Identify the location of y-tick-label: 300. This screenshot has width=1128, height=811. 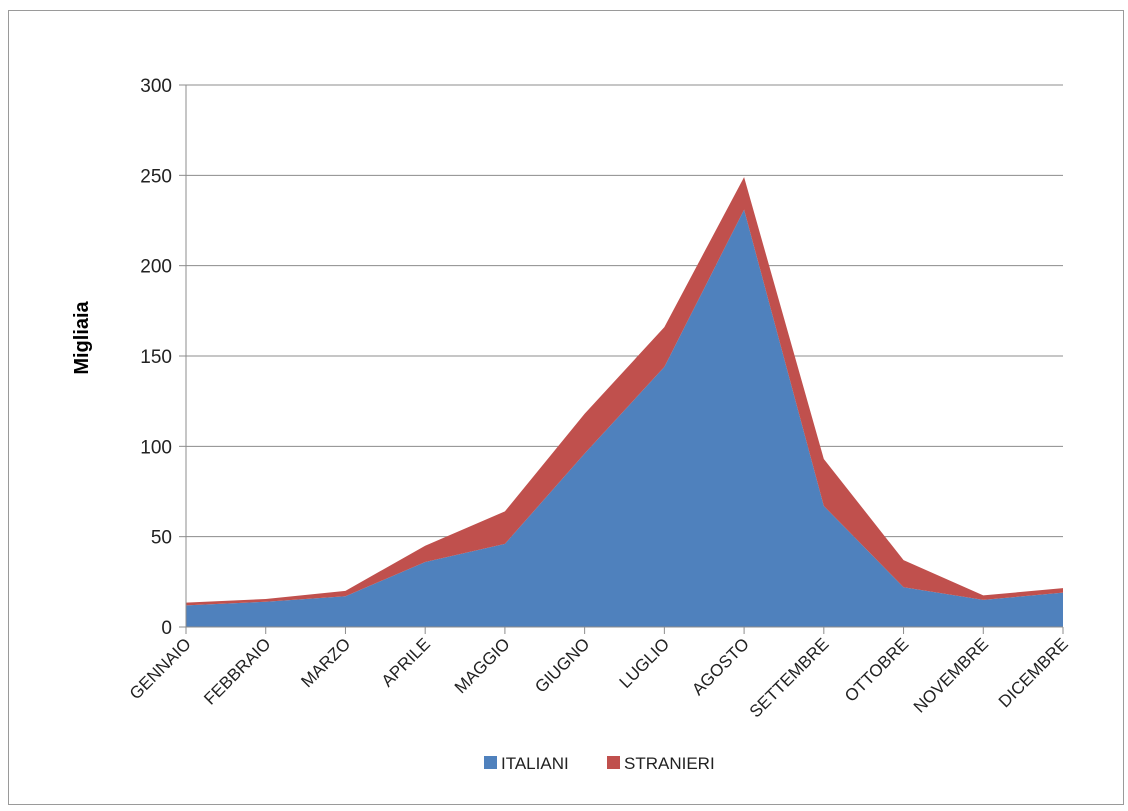
(156, 86).